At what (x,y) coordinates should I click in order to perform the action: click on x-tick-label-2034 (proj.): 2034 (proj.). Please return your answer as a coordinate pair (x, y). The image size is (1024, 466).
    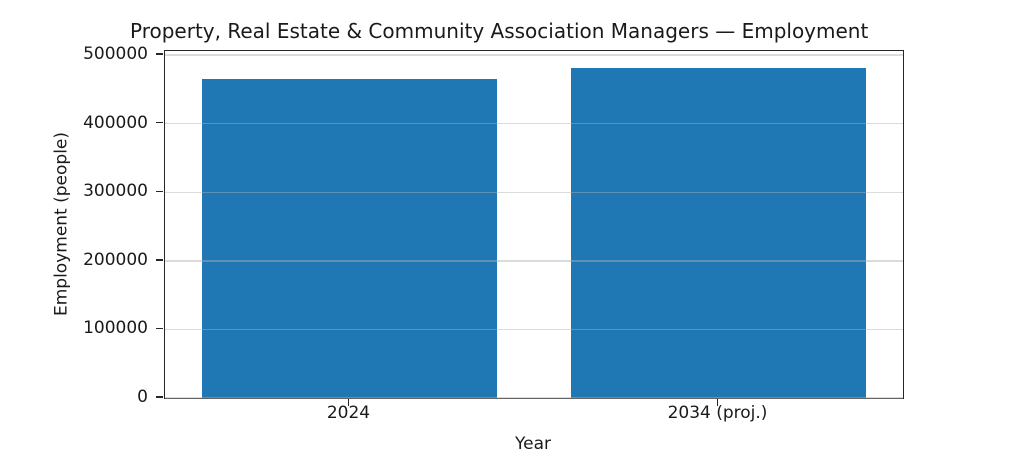
    Looking at the image, I should click on (717, 413).